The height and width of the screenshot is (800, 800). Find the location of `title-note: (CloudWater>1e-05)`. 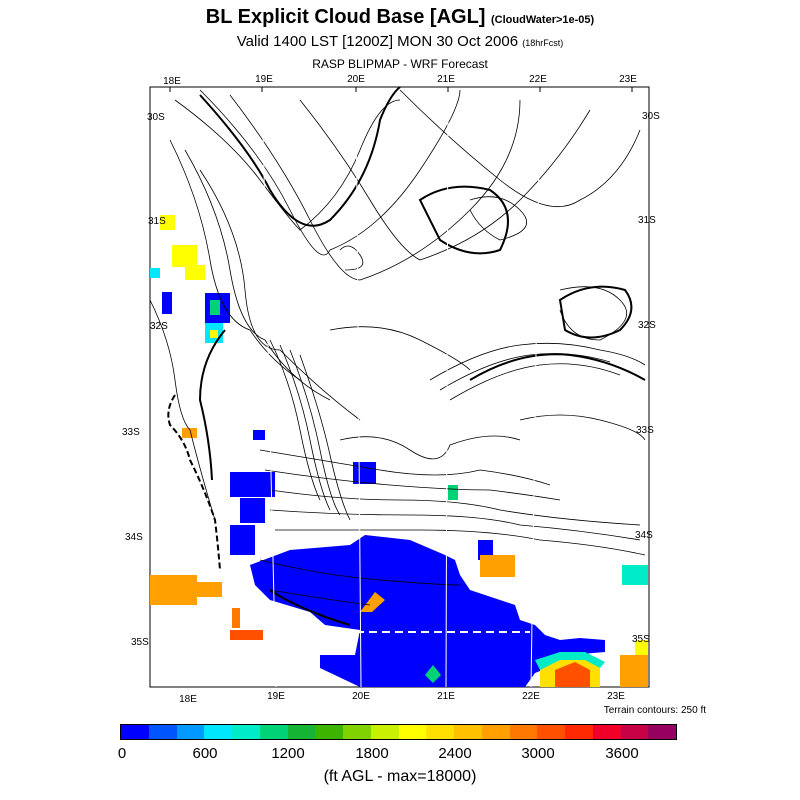

title-note: (CloudWater>1e-05) is located at coordinates (543, 20).